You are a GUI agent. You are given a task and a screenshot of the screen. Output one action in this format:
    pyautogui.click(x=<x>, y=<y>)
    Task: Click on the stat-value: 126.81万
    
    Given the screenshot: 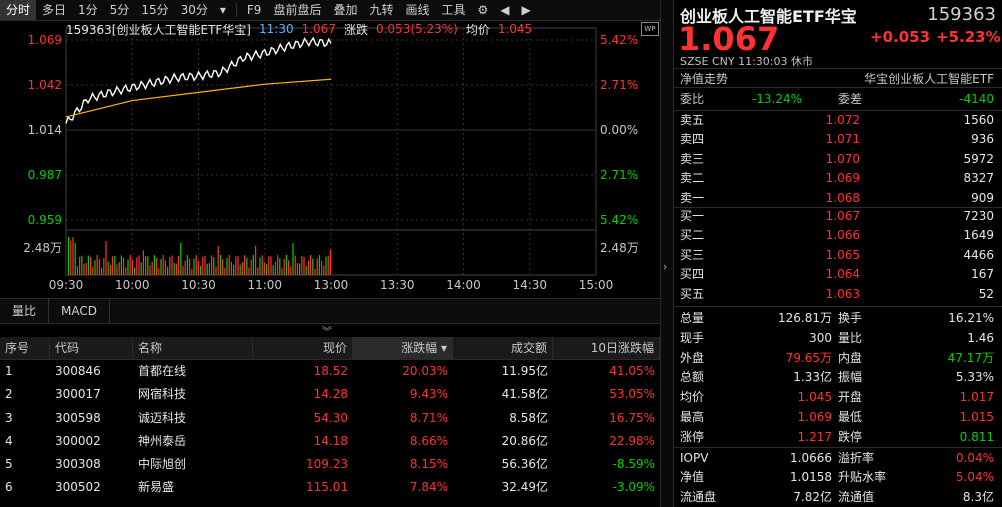 What is the action you would take?
    pyautogui.click(x=805, y=318)
    